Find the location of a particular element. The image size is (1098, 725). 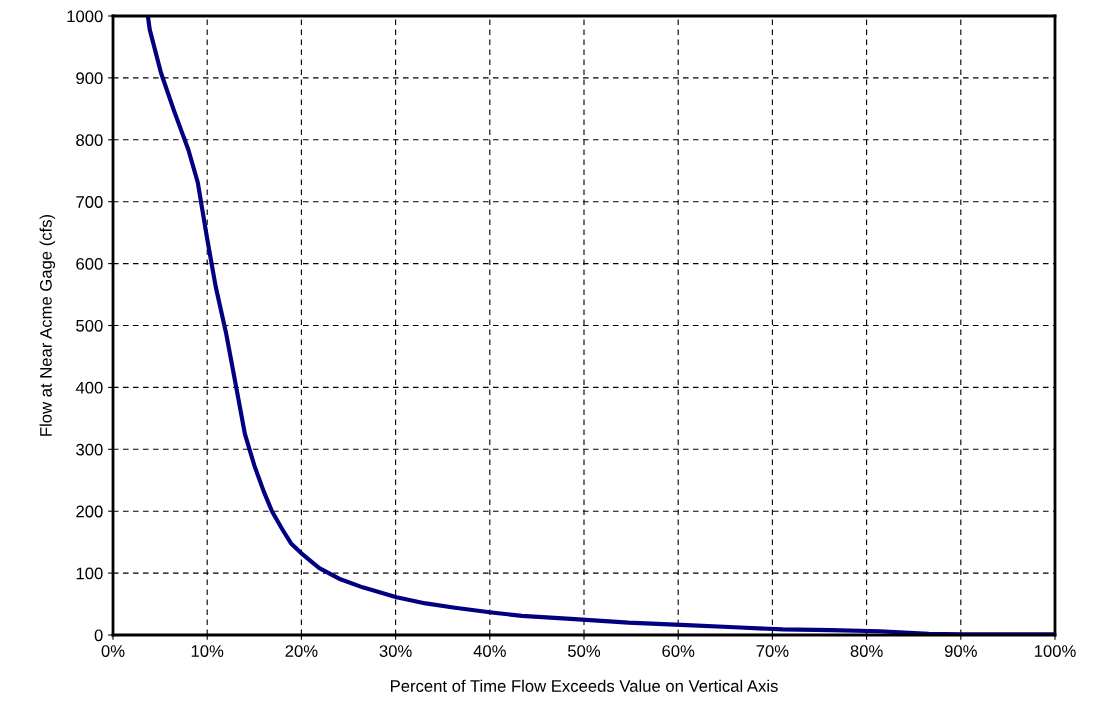

x-axis-title: Percent of Time Flow Exceeds Value on Vertical Axis is located at coordinates (584, 685).